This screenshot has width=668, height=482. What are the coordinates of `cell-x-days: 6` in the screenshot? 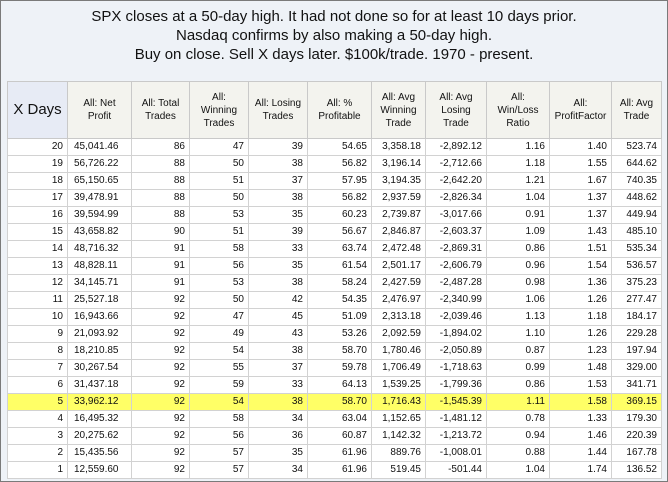 It's located at (37, 385).